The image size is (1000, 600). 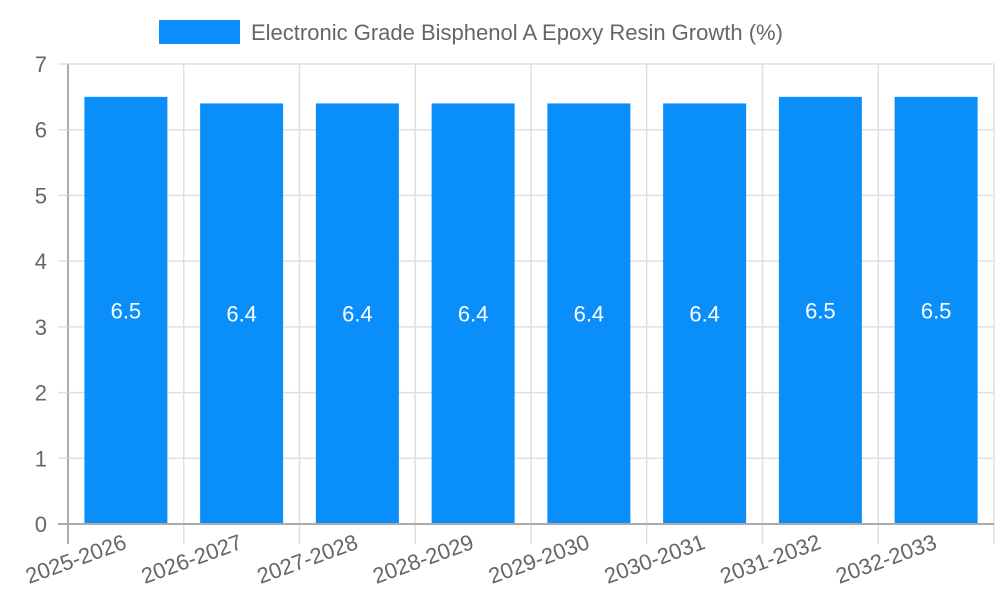 What do you see at coordinates (538, 558) in the screenshot?
I see `x-tick-label: 2029-2030` at bounding box center [538, 558].